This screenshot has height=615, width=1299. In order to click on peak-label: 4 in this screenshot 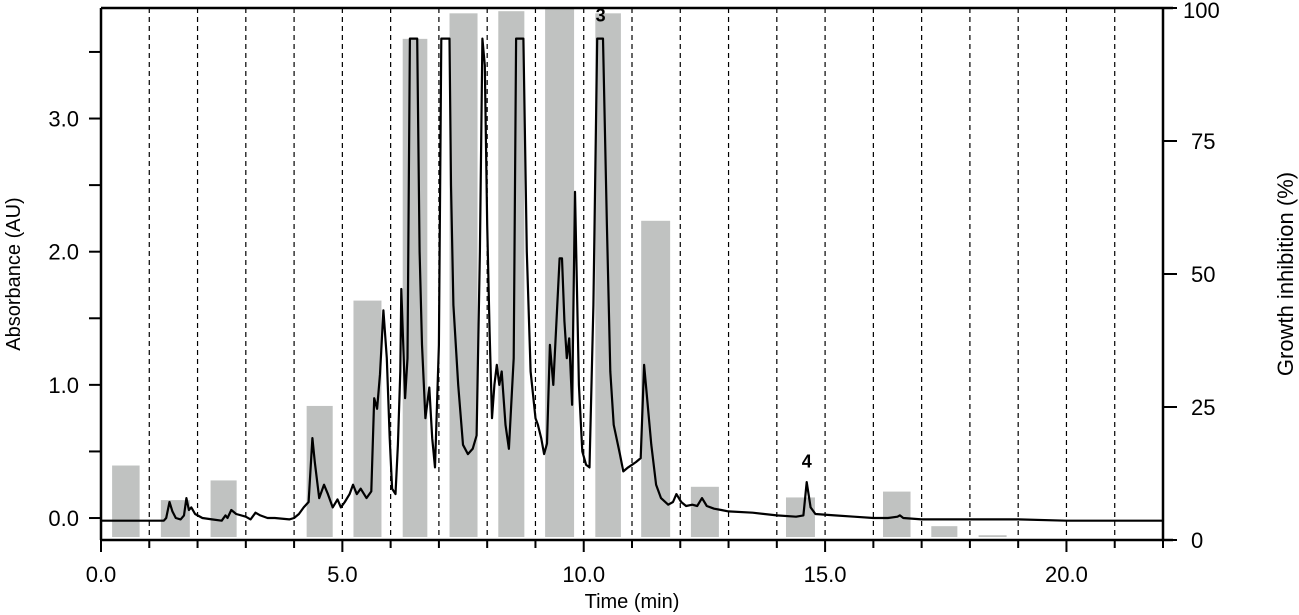, I will do `click(807, 461)`.